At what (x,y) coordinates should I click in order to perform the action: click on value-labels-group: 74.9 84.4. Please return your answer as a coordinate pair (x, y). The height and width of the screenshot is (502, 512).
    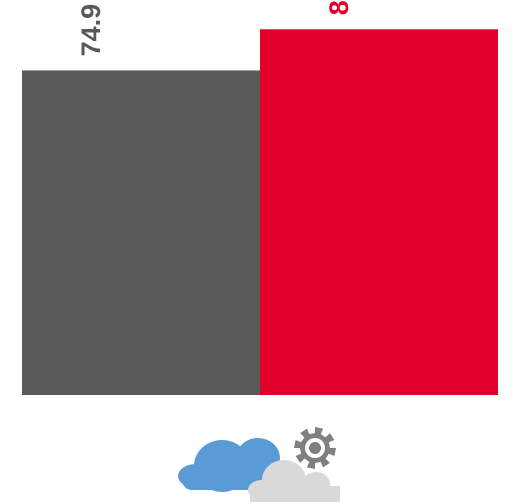
    Looking at the image, I should click on (215, 28).